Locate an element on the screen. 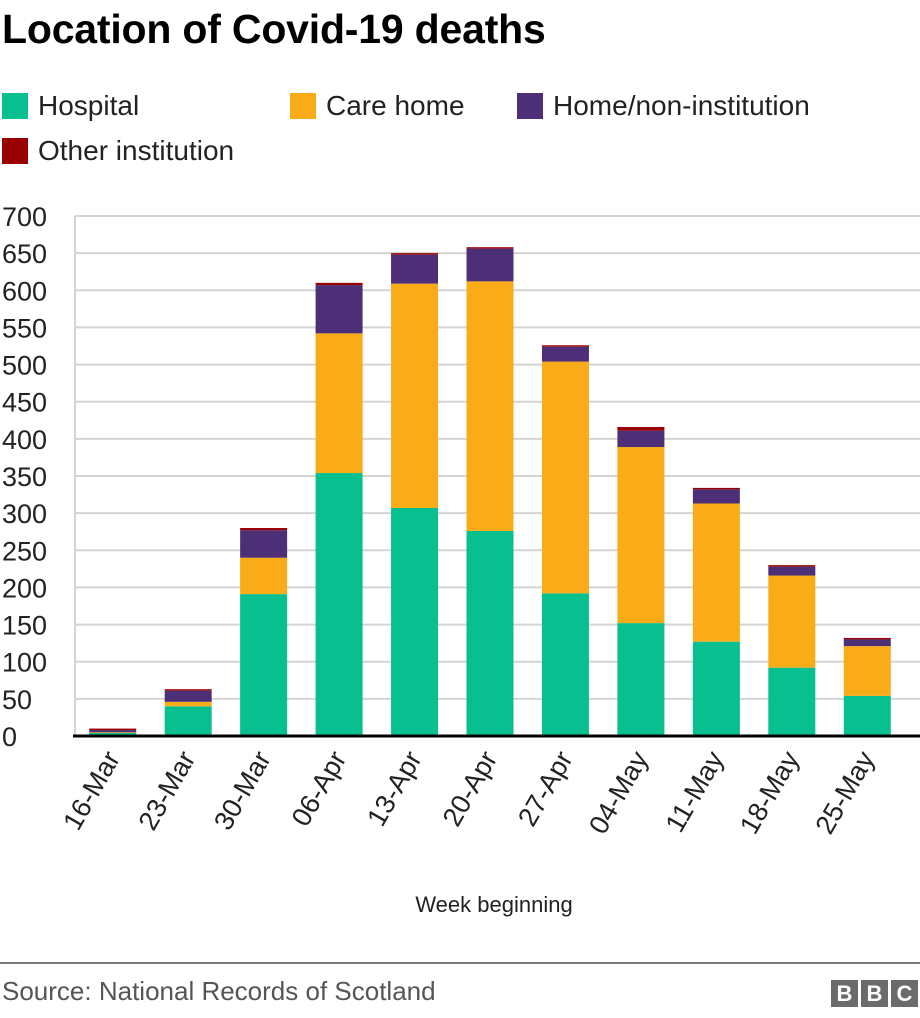 Image resolution: width=920 pixels, height=1018 pixels. y-tick-label: 150 is located at coordinates (24, 626).